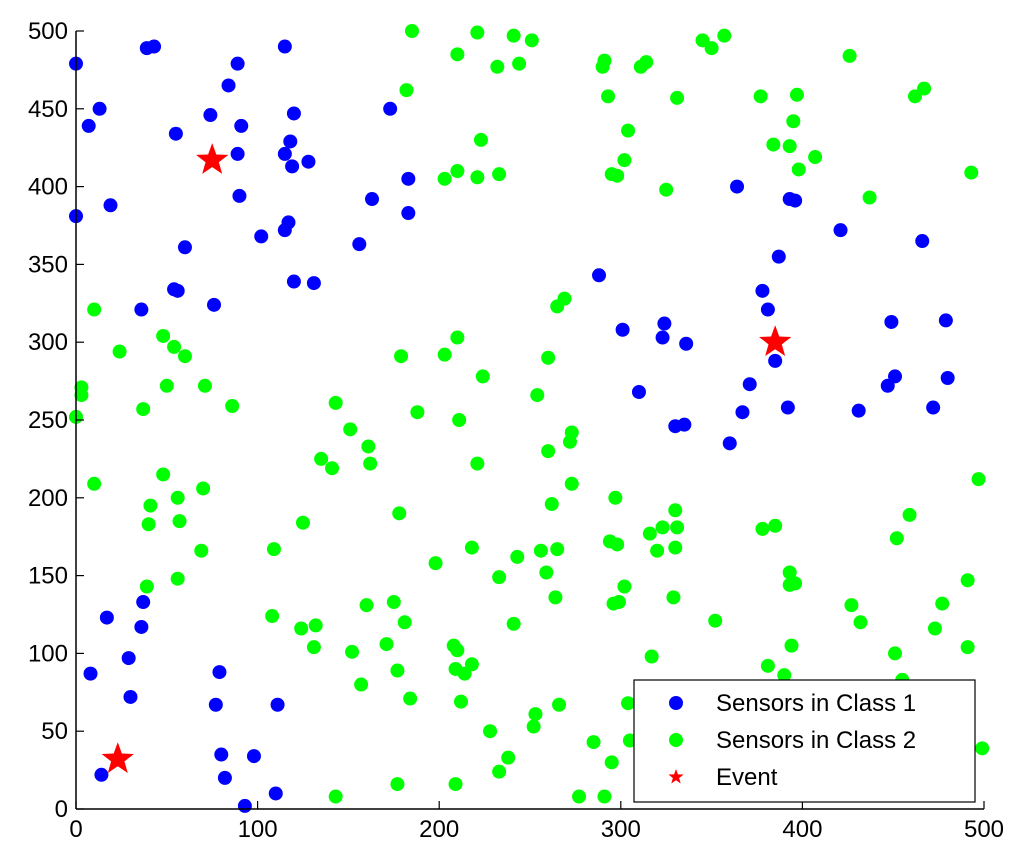 The width and height of the screenshot is (1024, 861). I want to click on x-tick-label: 400, so click(802, 829).